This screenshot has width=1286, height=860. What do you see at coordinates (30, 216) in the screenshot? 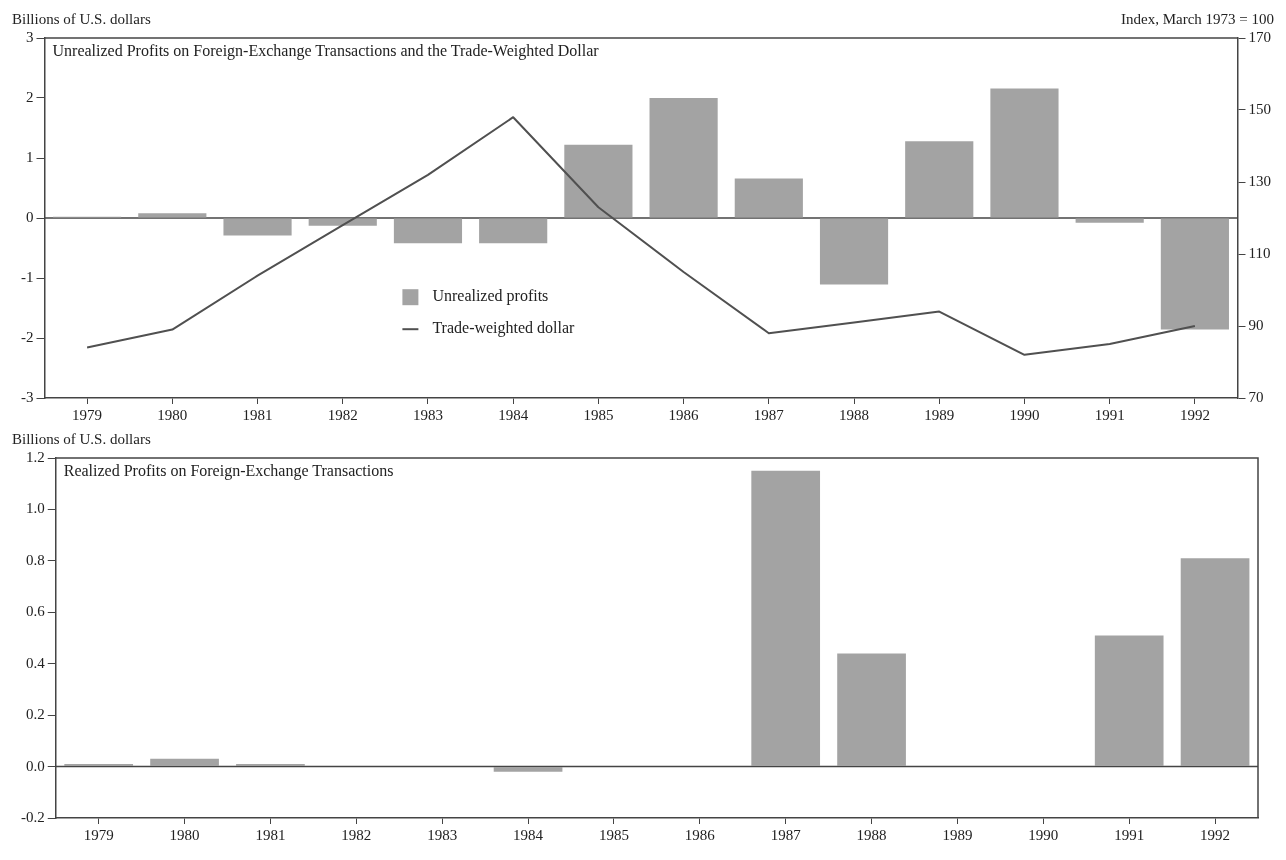
I see `y-tick-label: 0` at bounding box center [30, 216].